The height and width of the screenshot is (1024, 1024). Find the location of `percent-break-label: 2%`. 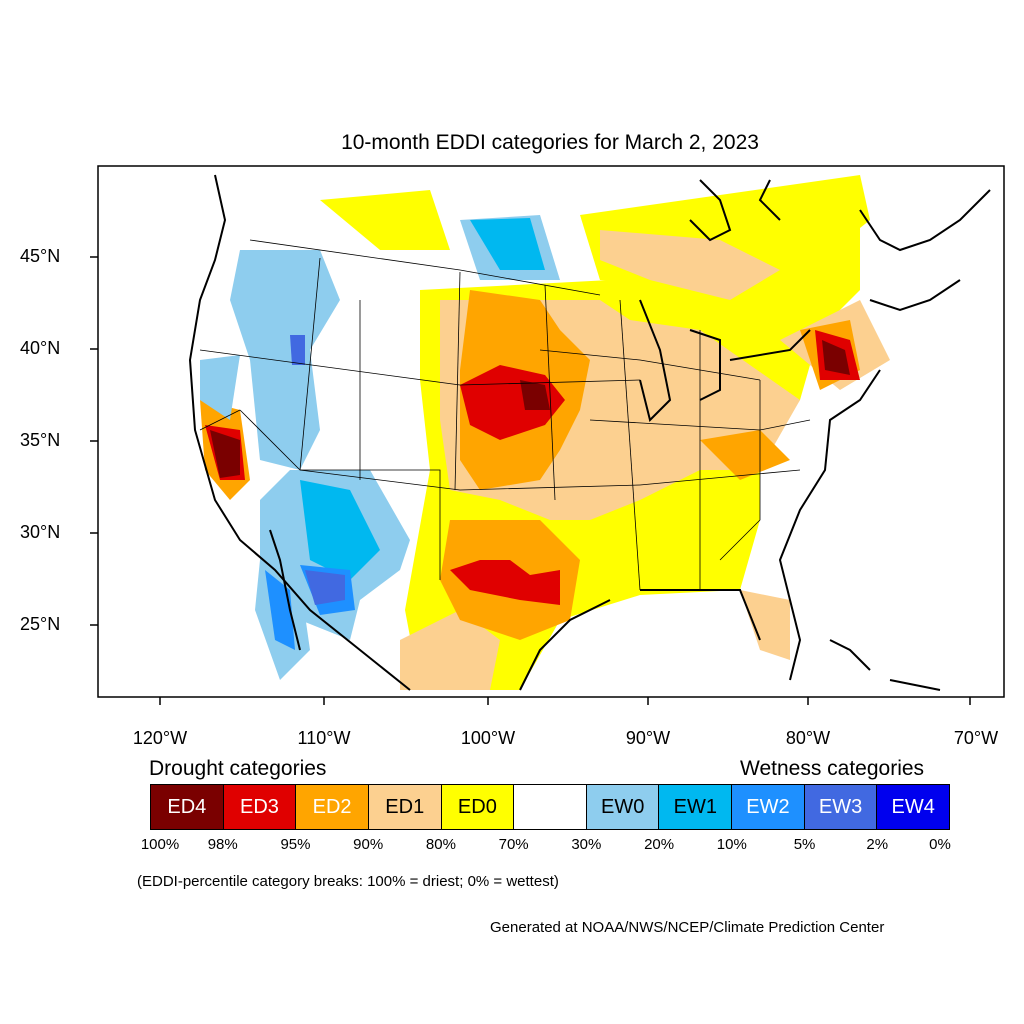

percent-break-label: 2% is located at coordinates (877, 844).